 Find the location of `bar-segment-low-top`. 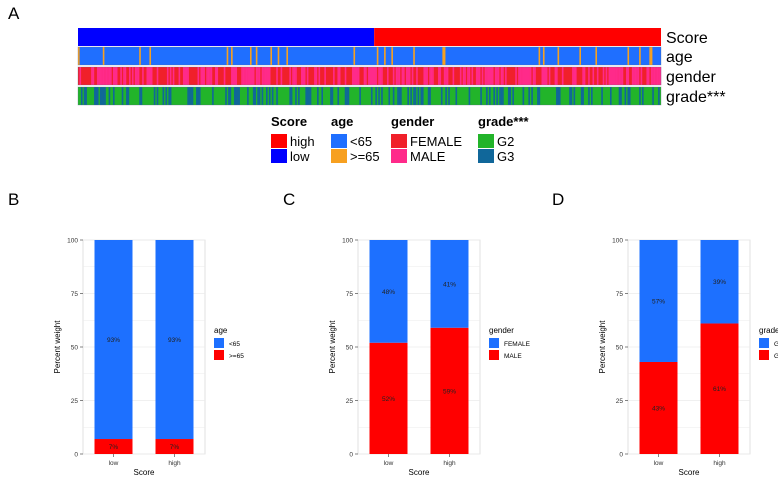

bar-segment-low-top is located at coordinates (388, 291).